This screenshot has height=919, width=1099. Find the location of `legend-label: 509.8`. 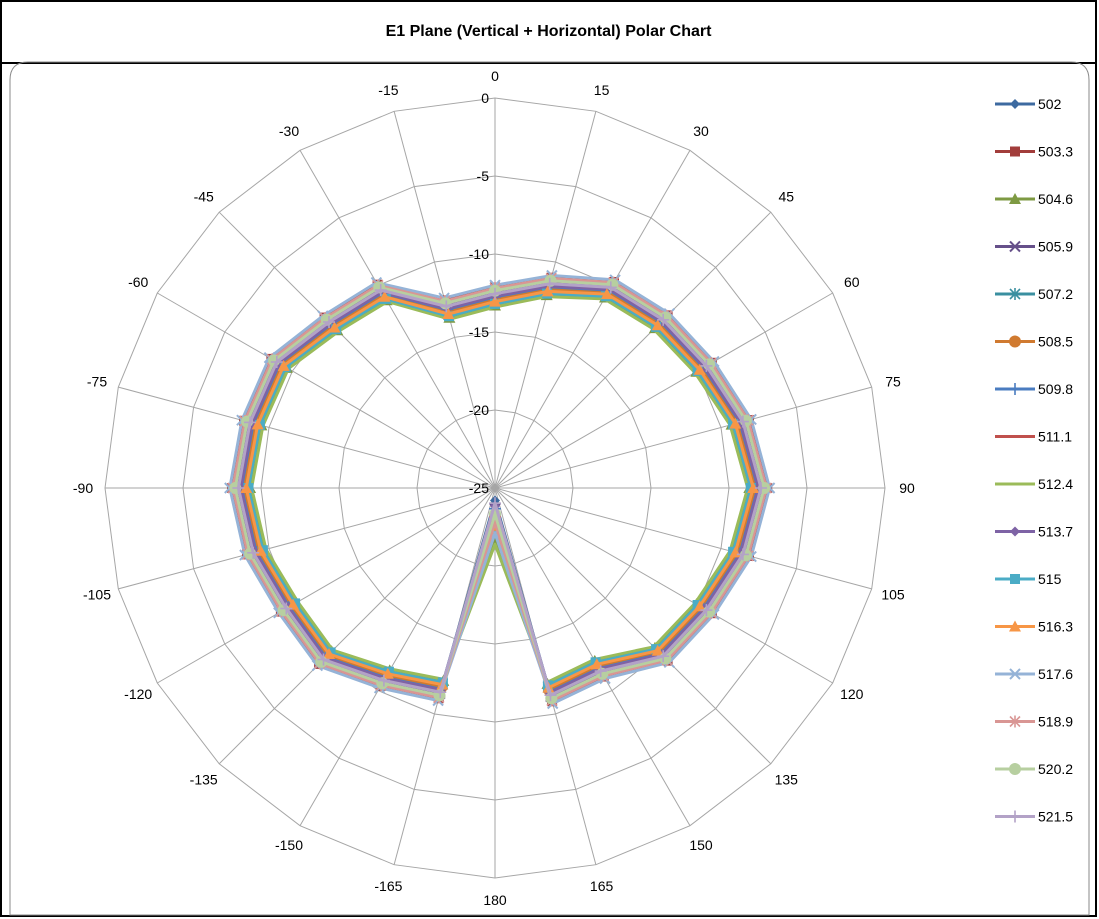

legend-label: 509.8 is located at coordinates (1055, 389).